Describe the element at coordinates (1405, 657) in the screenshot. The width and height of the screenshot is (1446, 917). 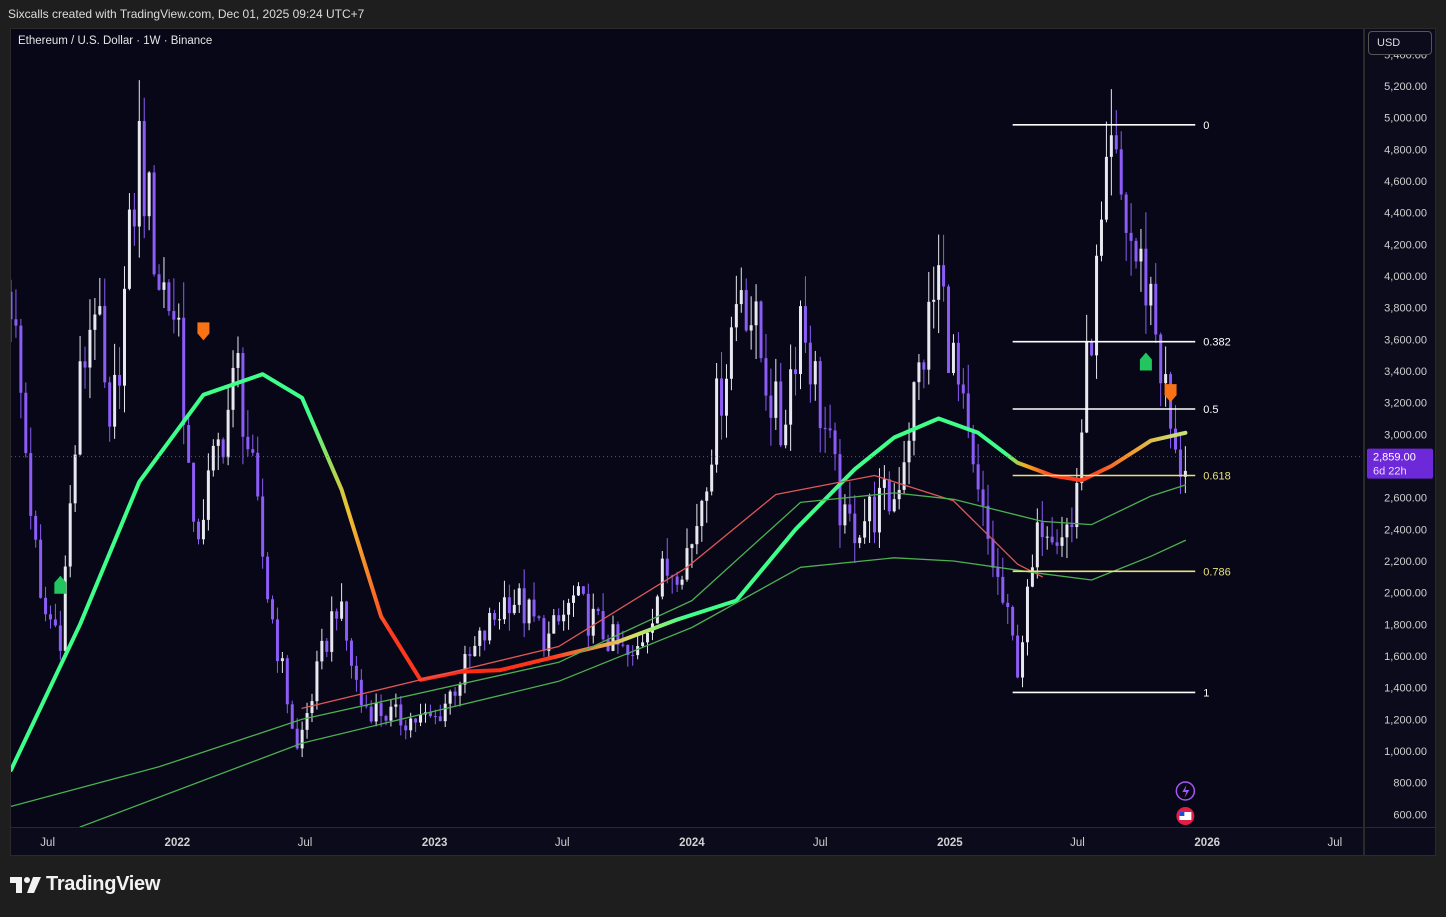
I see `price-tick-label: 1,600.00` at that location.